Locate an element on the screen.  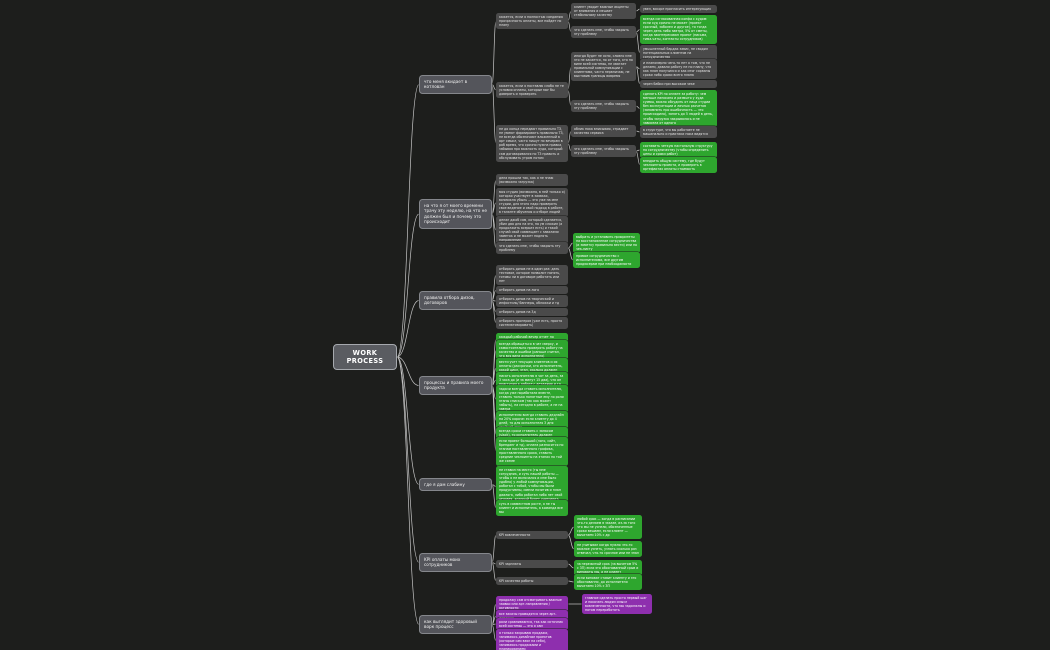
connector-root-b7 is located at coordinates (408, 490).